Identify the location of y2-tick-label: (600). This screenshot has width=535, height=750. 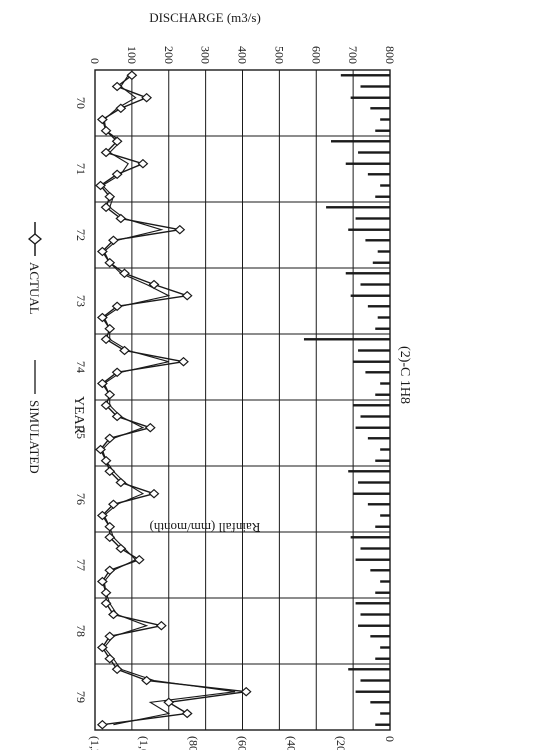
(243, 743).